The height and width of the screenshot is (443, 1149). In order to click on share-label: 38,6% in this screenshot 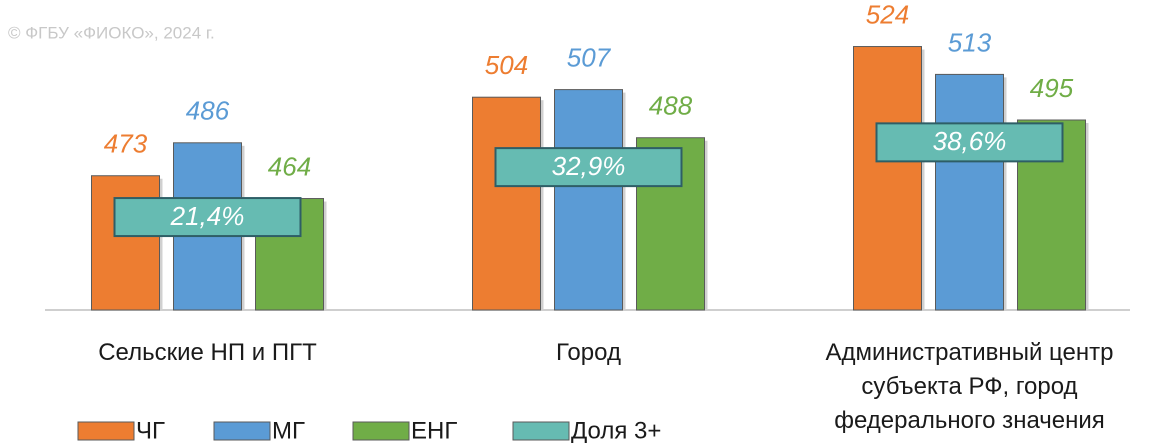, I will do `click(970, 141)`.